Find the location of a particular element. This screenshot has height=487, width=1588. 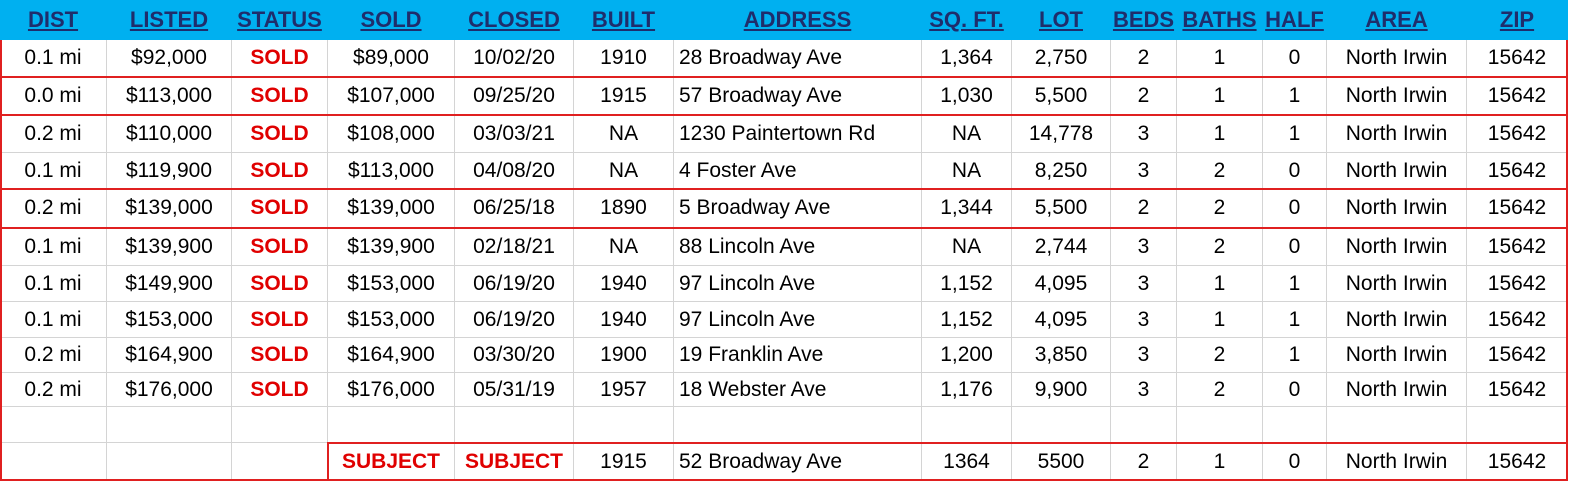

table-cell: $139,000 is located at coordinates (169, 208).